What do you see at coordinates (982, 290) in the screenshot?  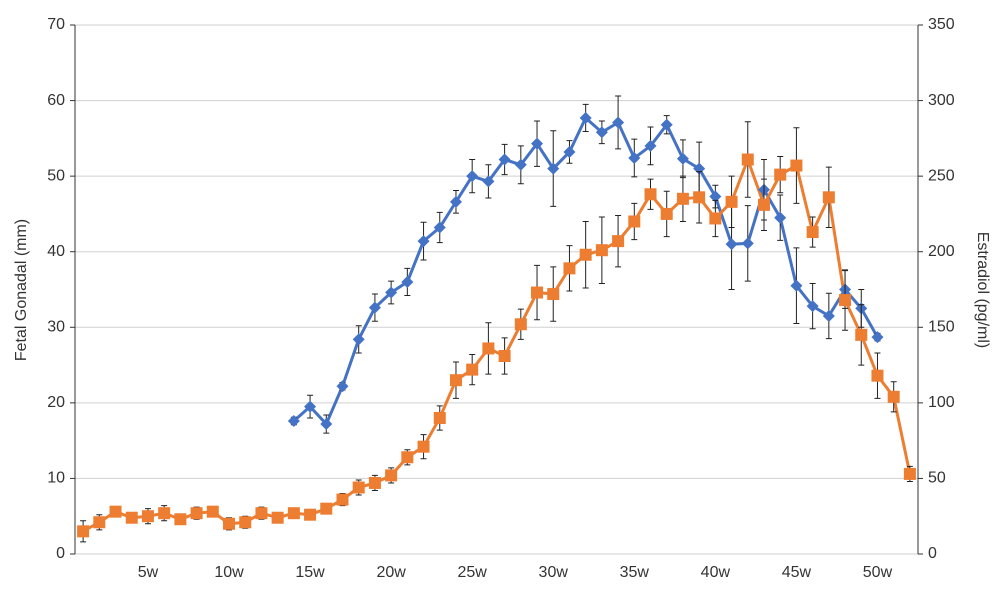 I see `y2-axis-title: Estradiol (pg/ml)` at bounding box center [982, 290].